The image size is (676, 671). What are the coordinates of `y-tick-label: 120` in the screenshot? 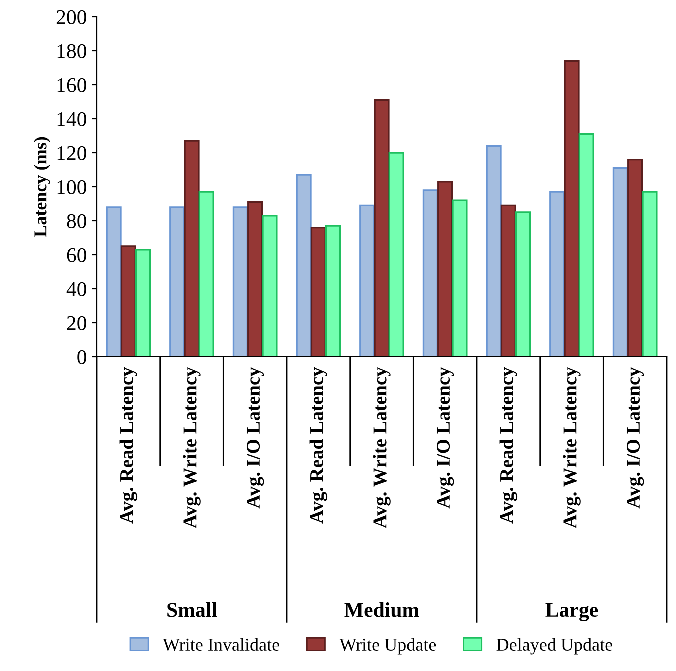 It's located at (72, 153).